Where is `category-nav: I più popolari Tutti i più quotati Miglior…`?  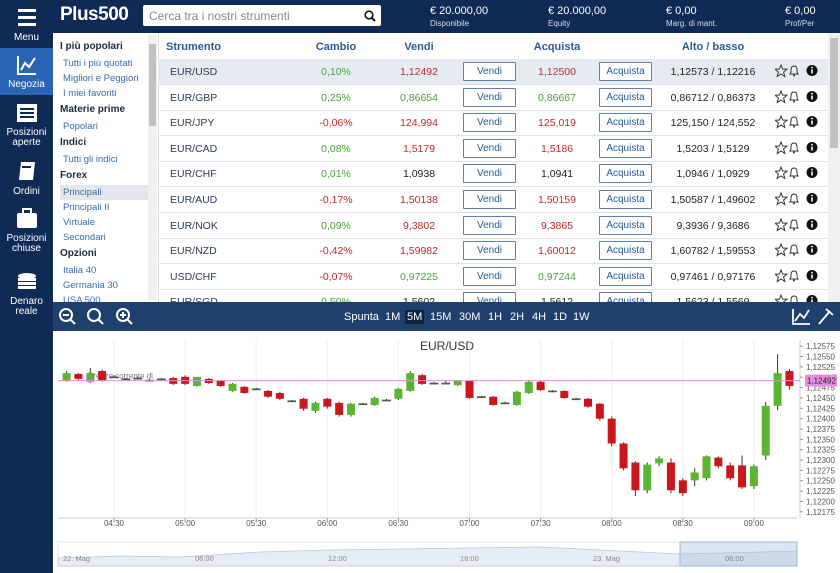 category-nav: I più popolari Tutti i più quotati Miglior… is located at coordinates (106, 167).